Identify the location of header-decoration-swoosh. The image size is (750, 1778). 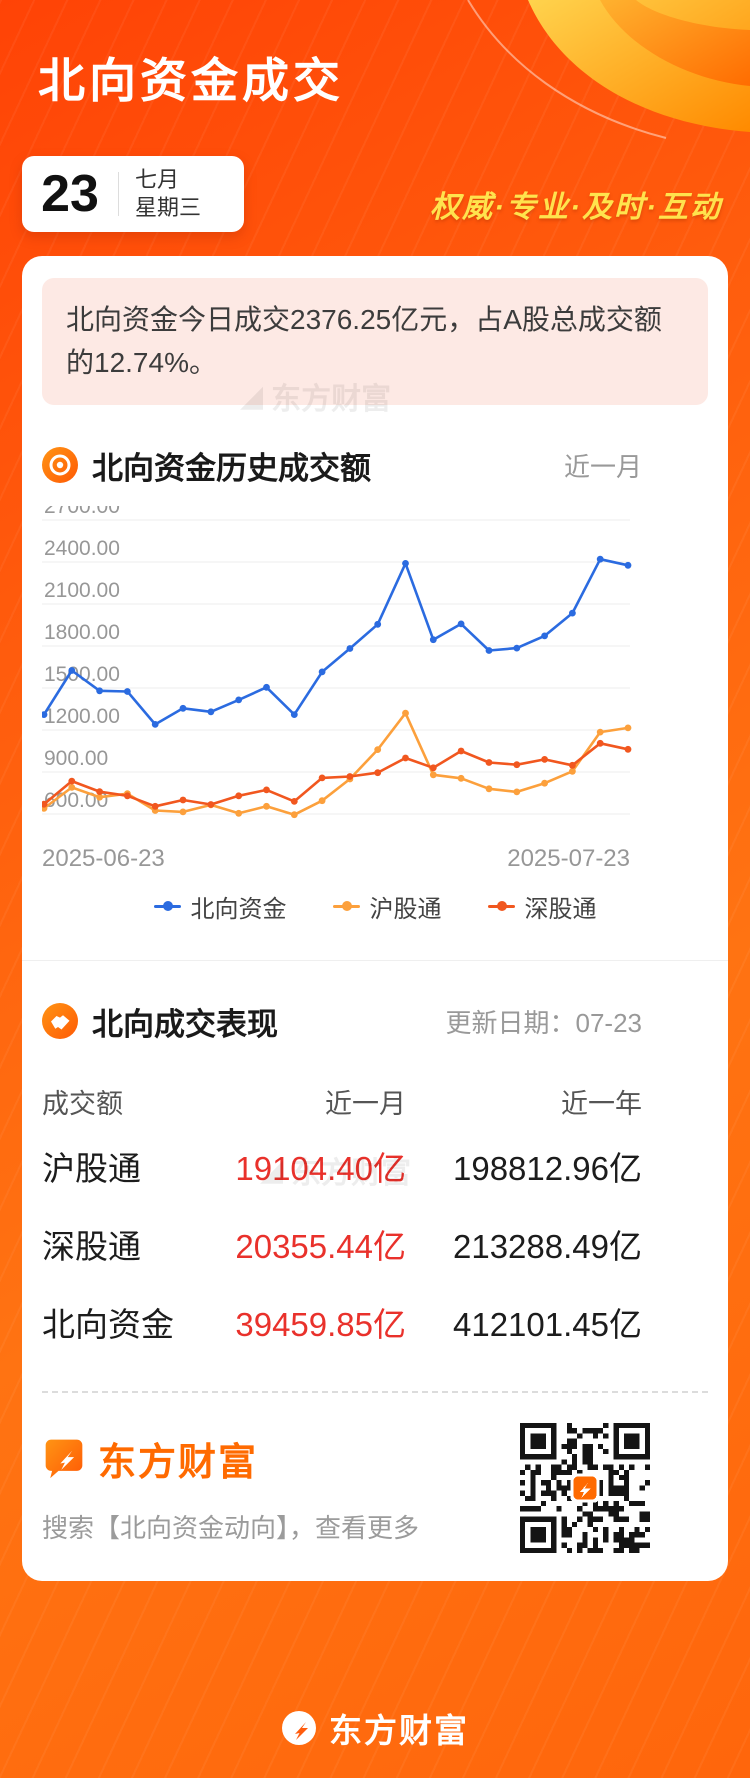
(608, 69).